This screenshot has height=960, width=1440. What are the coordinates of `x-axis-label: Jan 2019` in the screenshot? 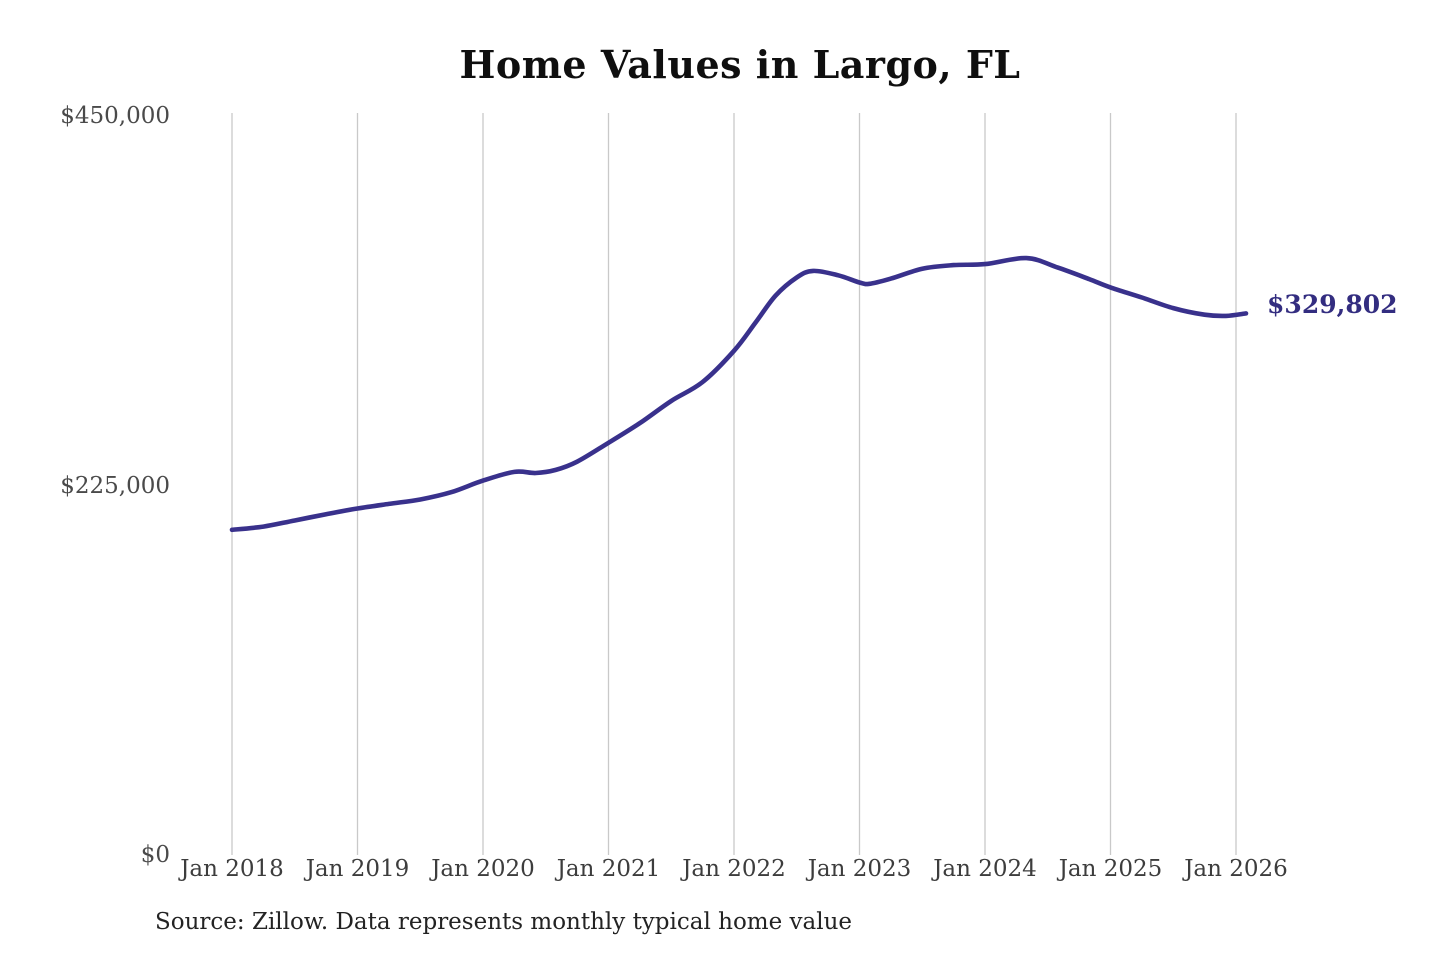 It's located at (357, 869).